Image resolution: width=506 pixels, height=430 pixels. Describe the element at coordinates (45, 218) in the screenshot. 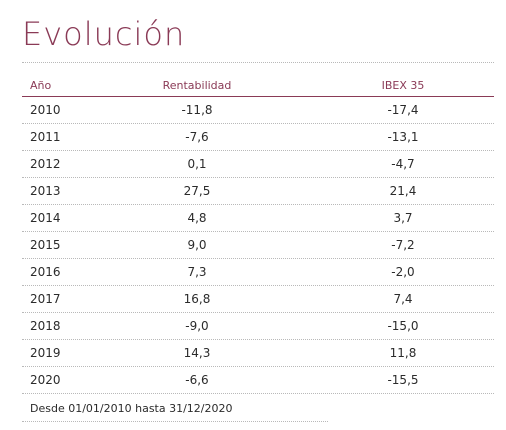

I see `year-cell: 2014` at that location.